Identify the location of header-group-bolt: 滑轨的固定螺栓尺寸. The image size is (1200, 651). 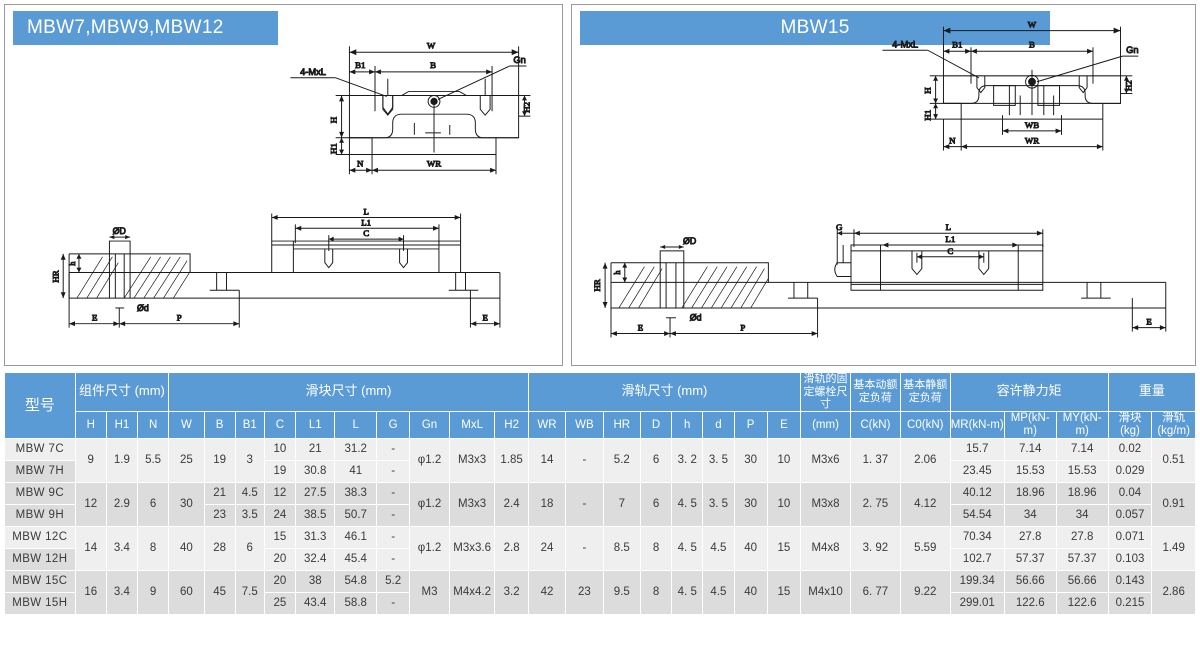
(825, 392).